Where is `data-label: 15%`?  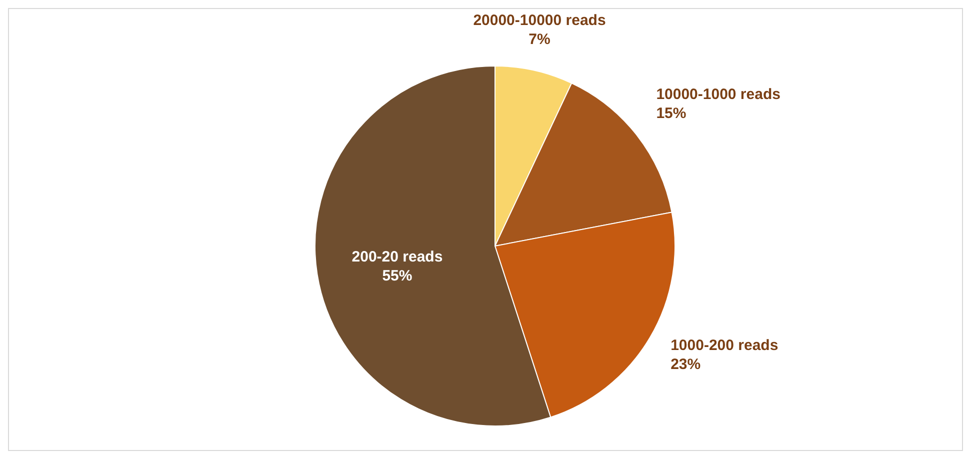
data-label: 15% is located at coordinates (671, 113).